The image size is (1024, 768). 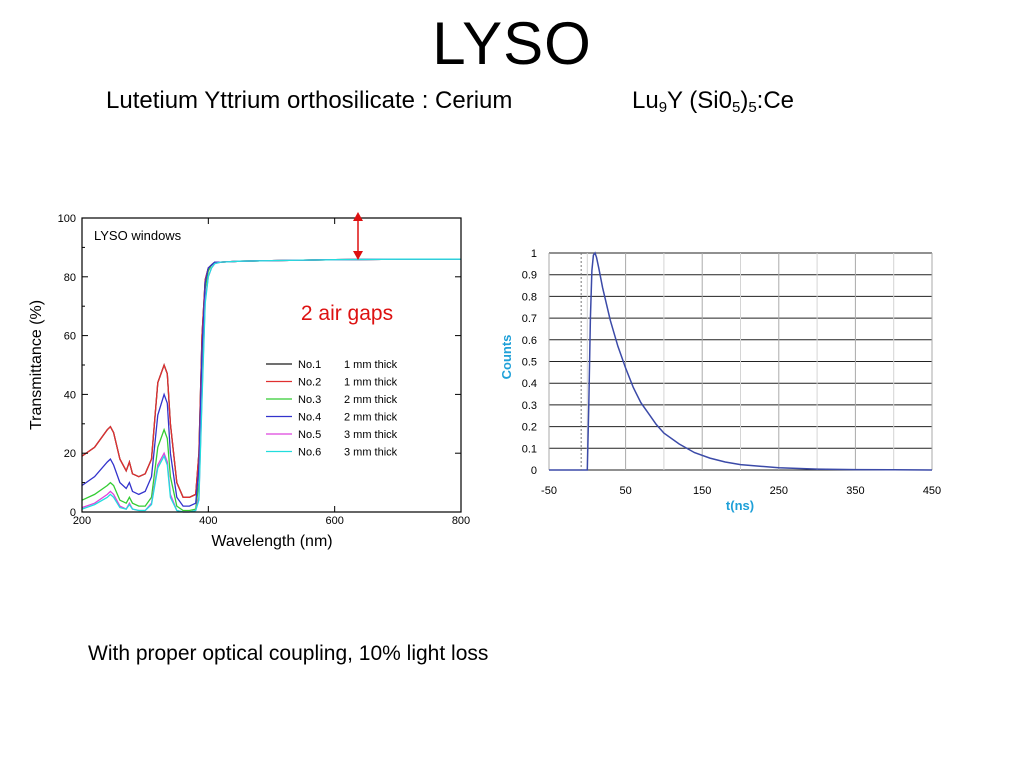 I want to click on decay-curve-line, so click(x=741, y=361).